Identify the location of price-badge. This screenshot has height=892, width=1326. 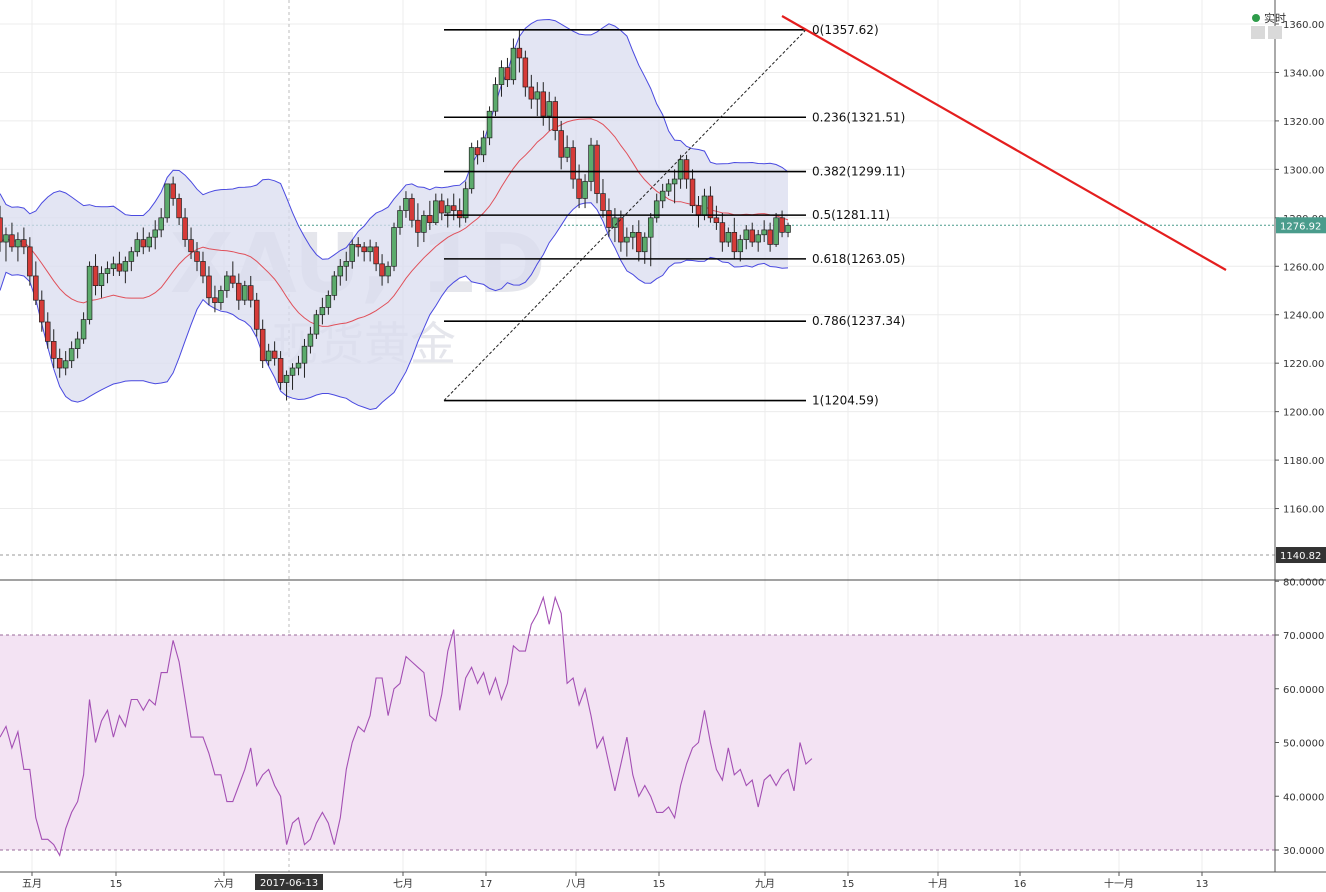
(1301, 225).